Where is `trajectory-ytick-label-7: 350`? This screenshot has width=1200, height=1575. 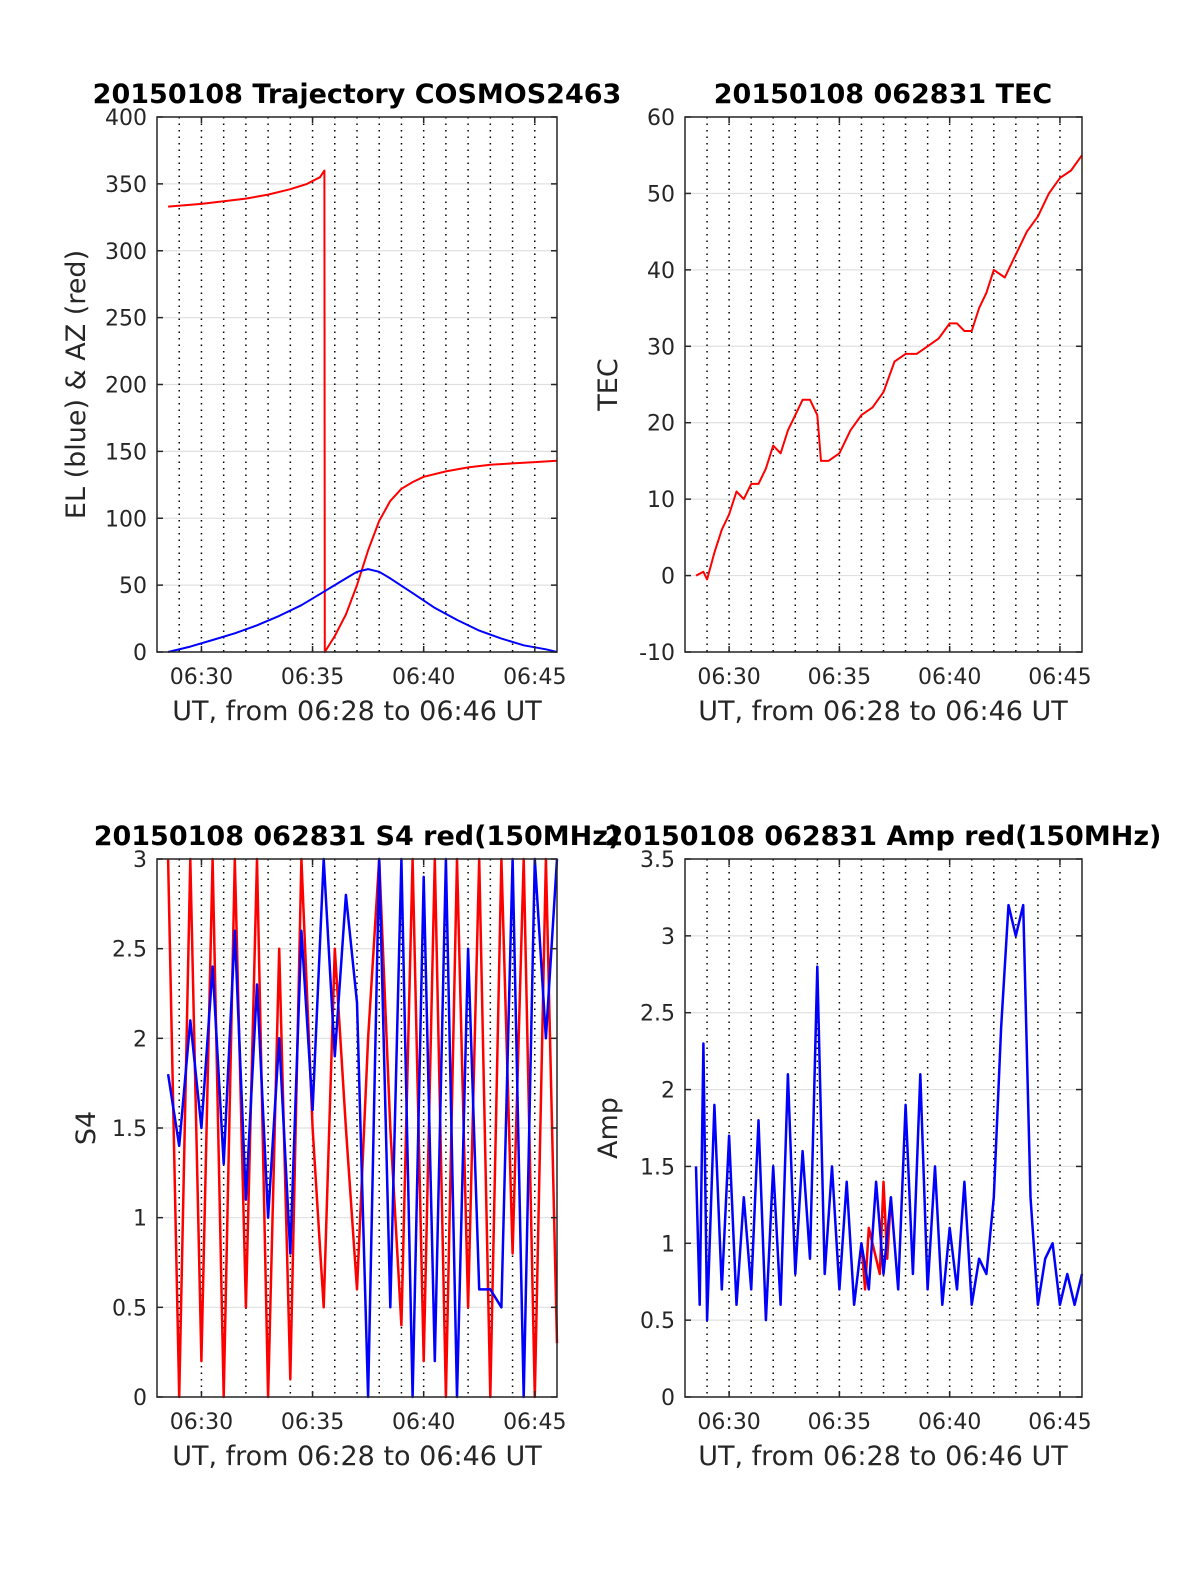
trajectory-ytick-label-7: 350 is located at coordinates (126, 185).